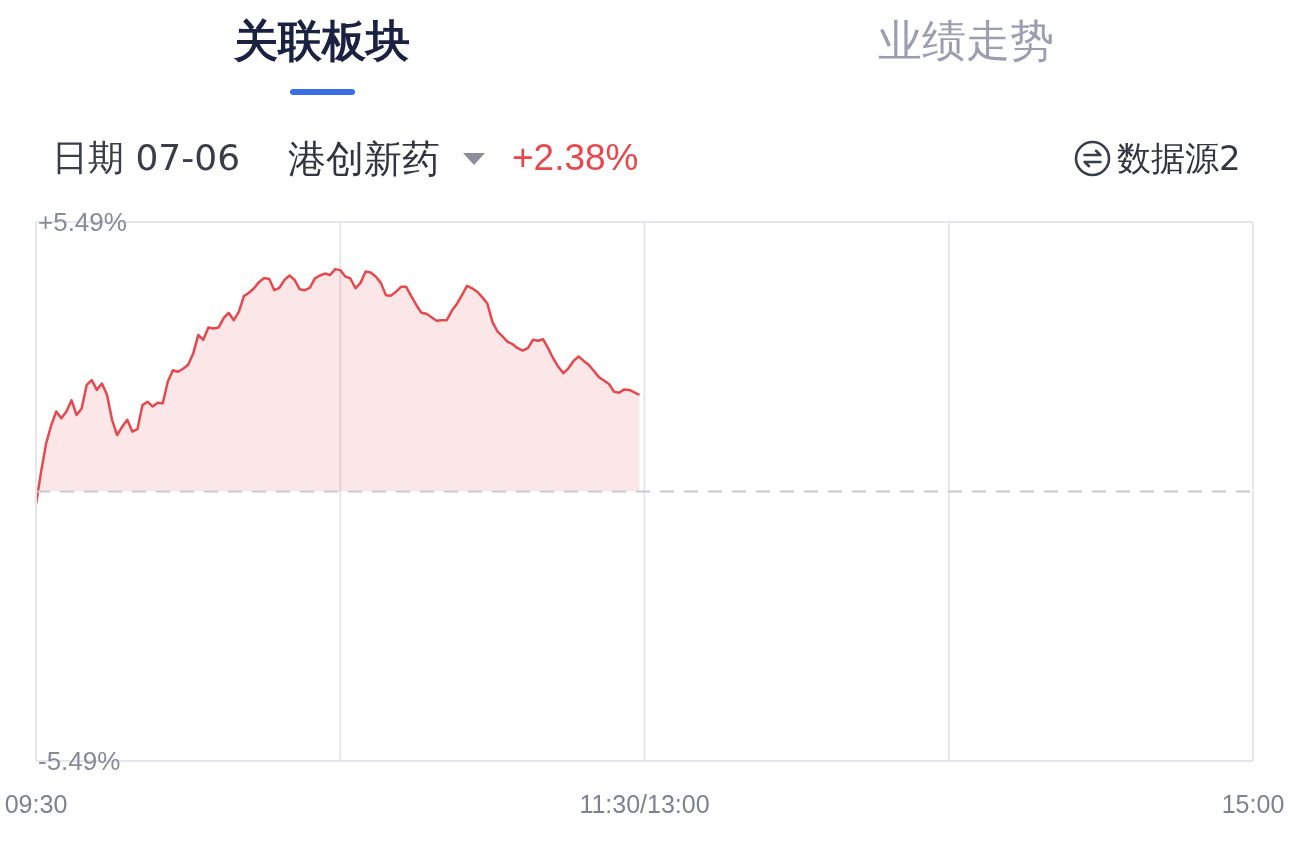 The width and height of the screenshot is (1290, 863). What do you see at coordinates (146, 157) in the screenshot?
I see `chart-subtitle: 日期 07-06` at bounding box center [146, 157].